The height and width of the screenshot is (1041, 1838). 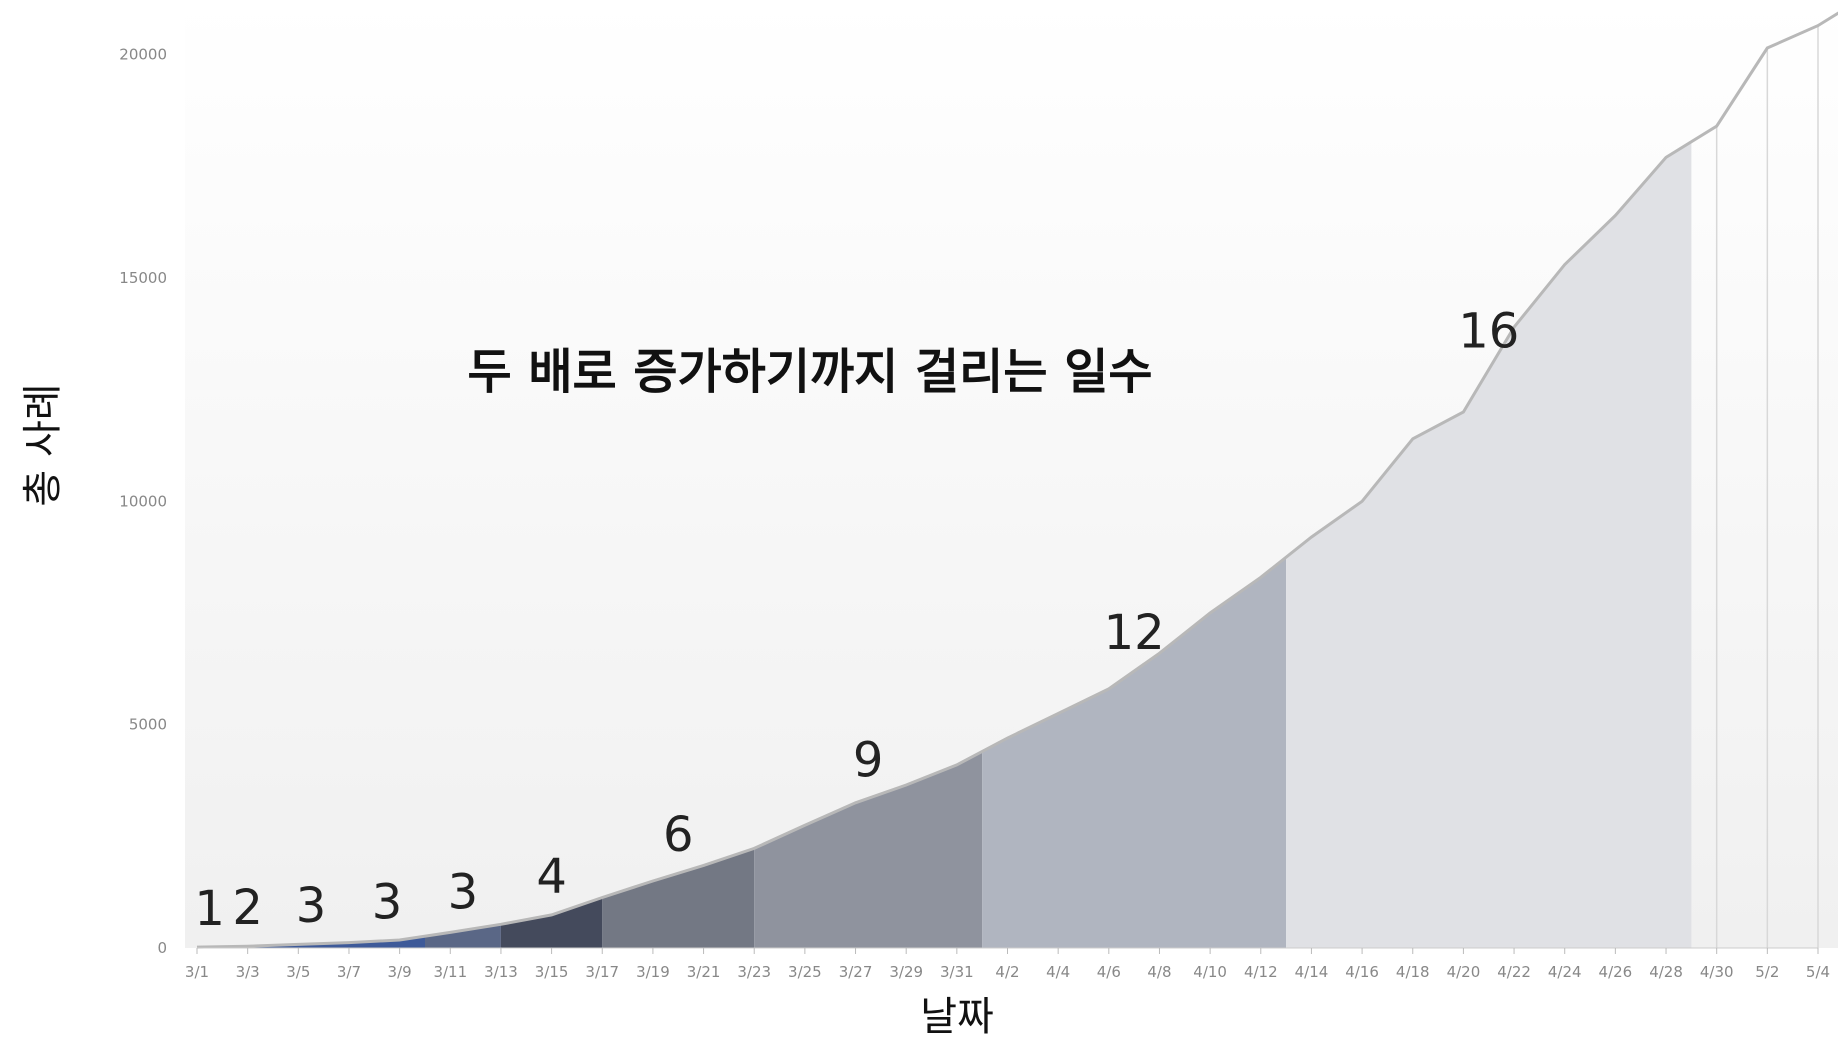 I want to click on post-period-lines, so click(x=1767, y=486).